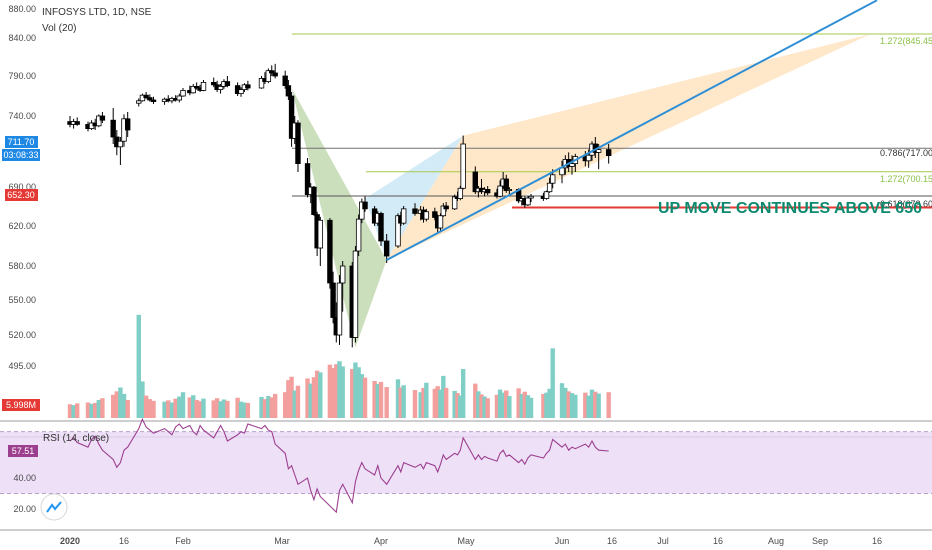  I want to click on time-tick-label: May, so click(466, 541).